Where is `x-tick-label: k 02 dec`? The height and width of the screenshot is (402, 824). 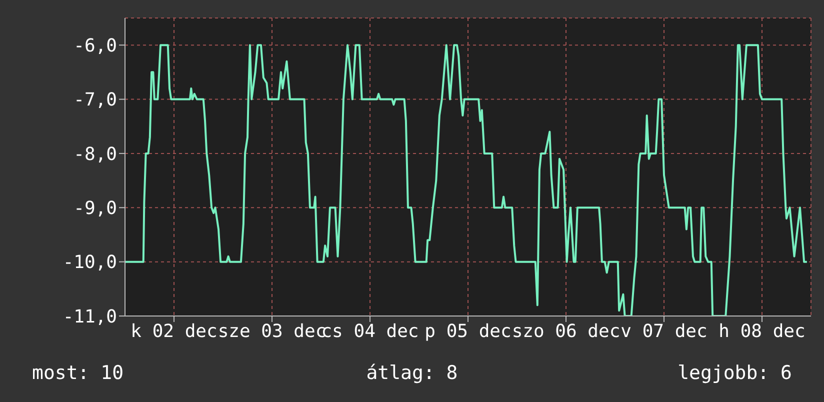 x-tick-label: k 02 dec is located at coordinates (174, 331).